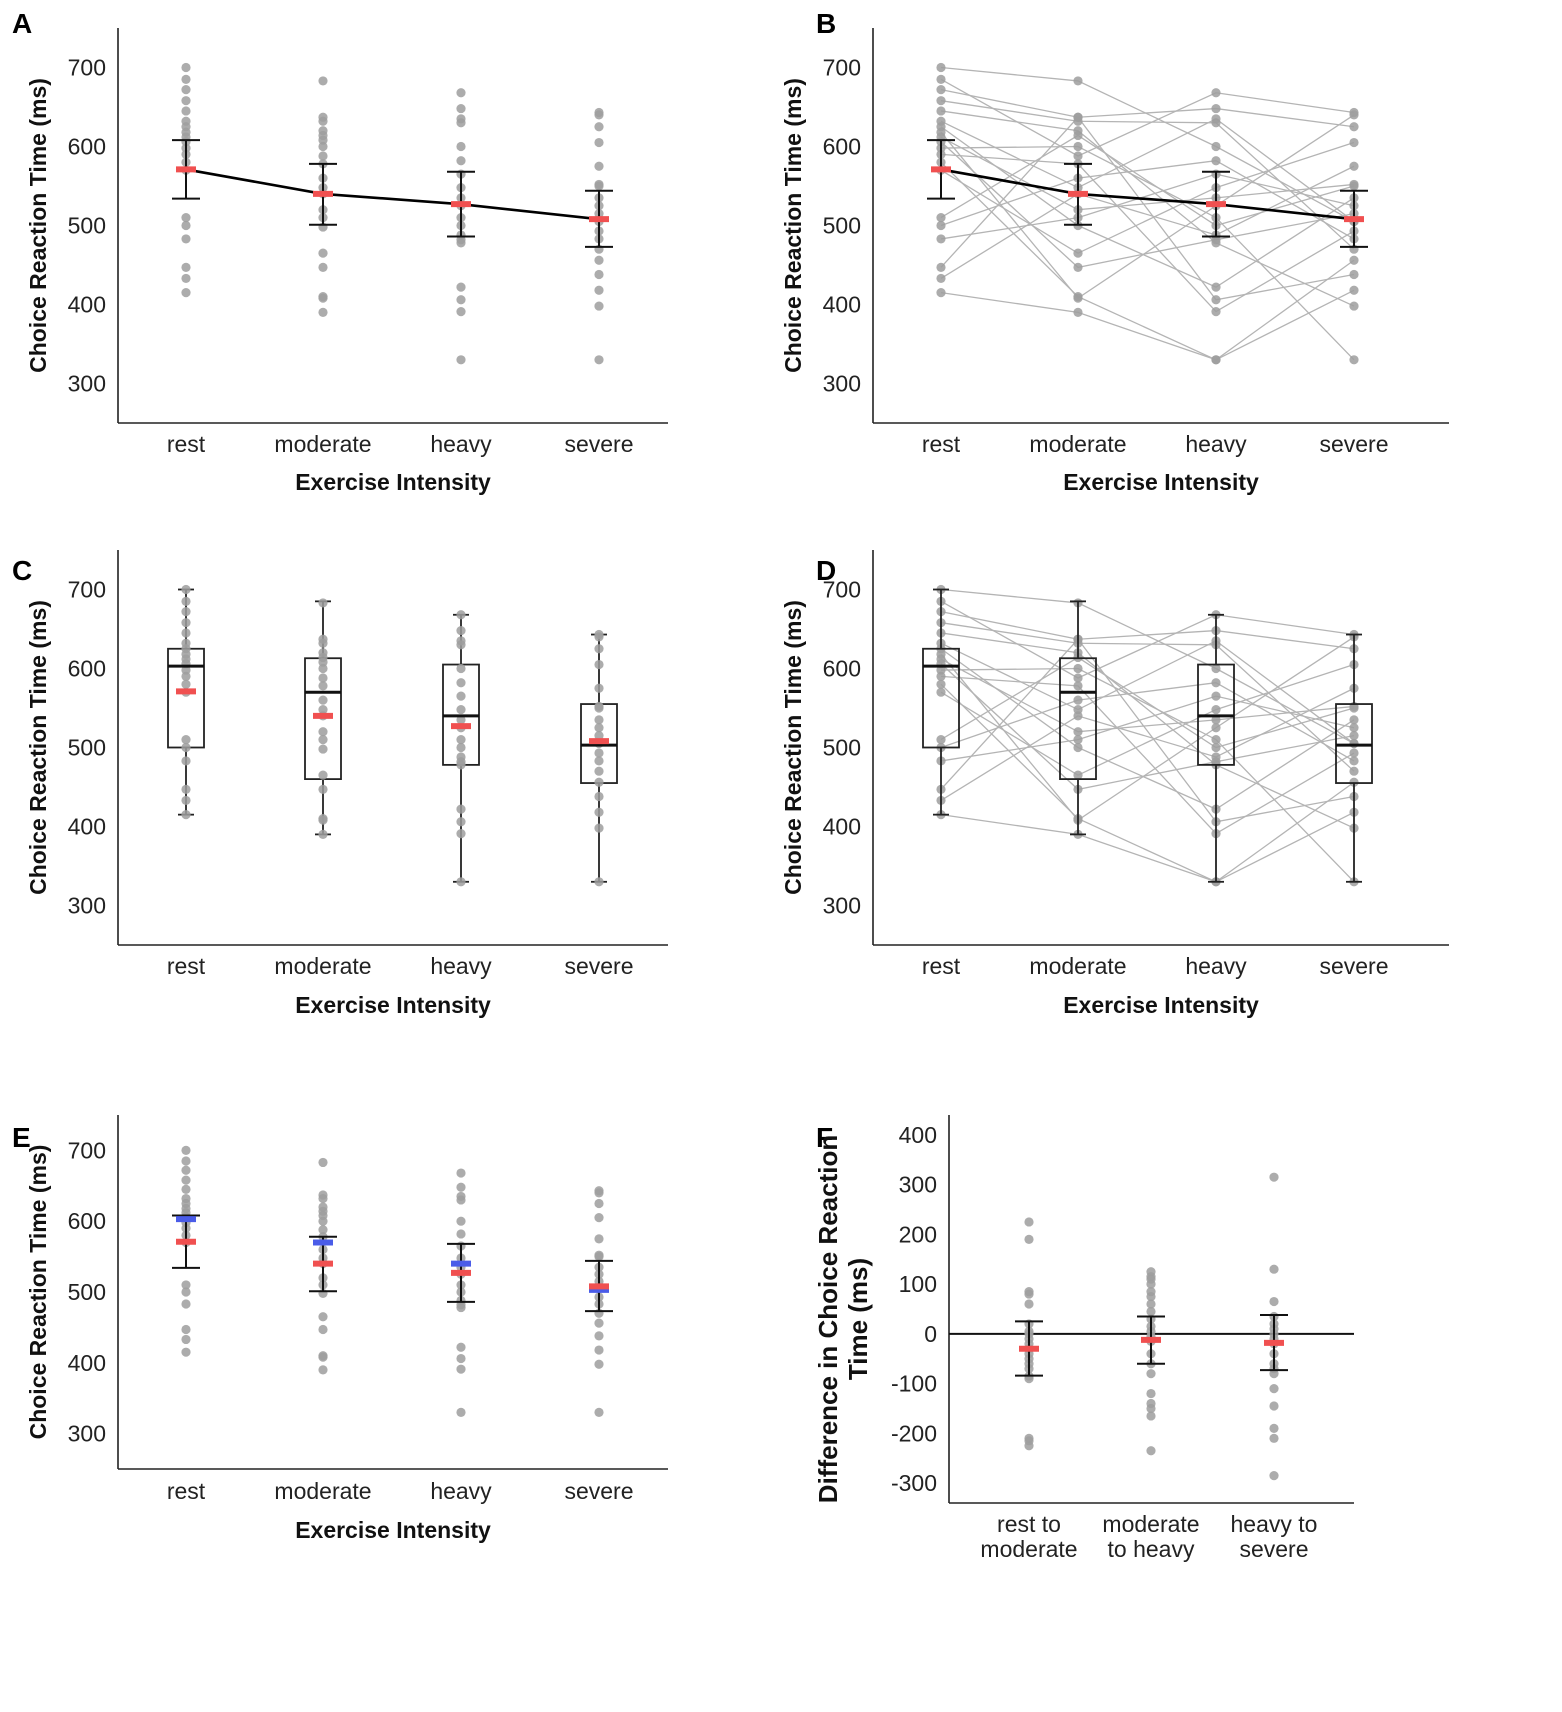  Describe the element at coordinates (918, 1234) in the screenshot. I see `y-tick-label: 200` at that location.